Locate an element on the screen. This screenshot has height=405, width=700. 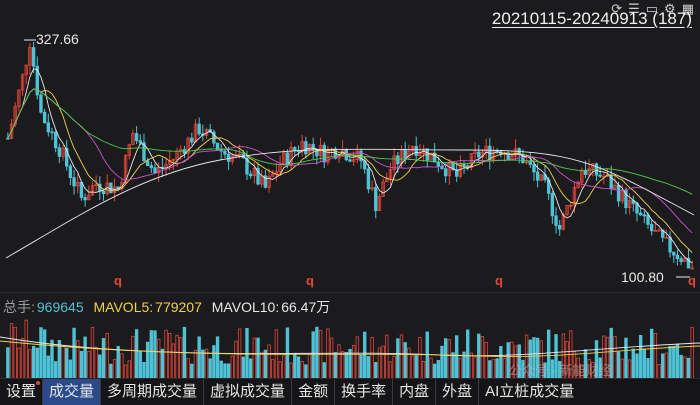
tab-turnover: 换手率 is located at coordinates (364, 392).